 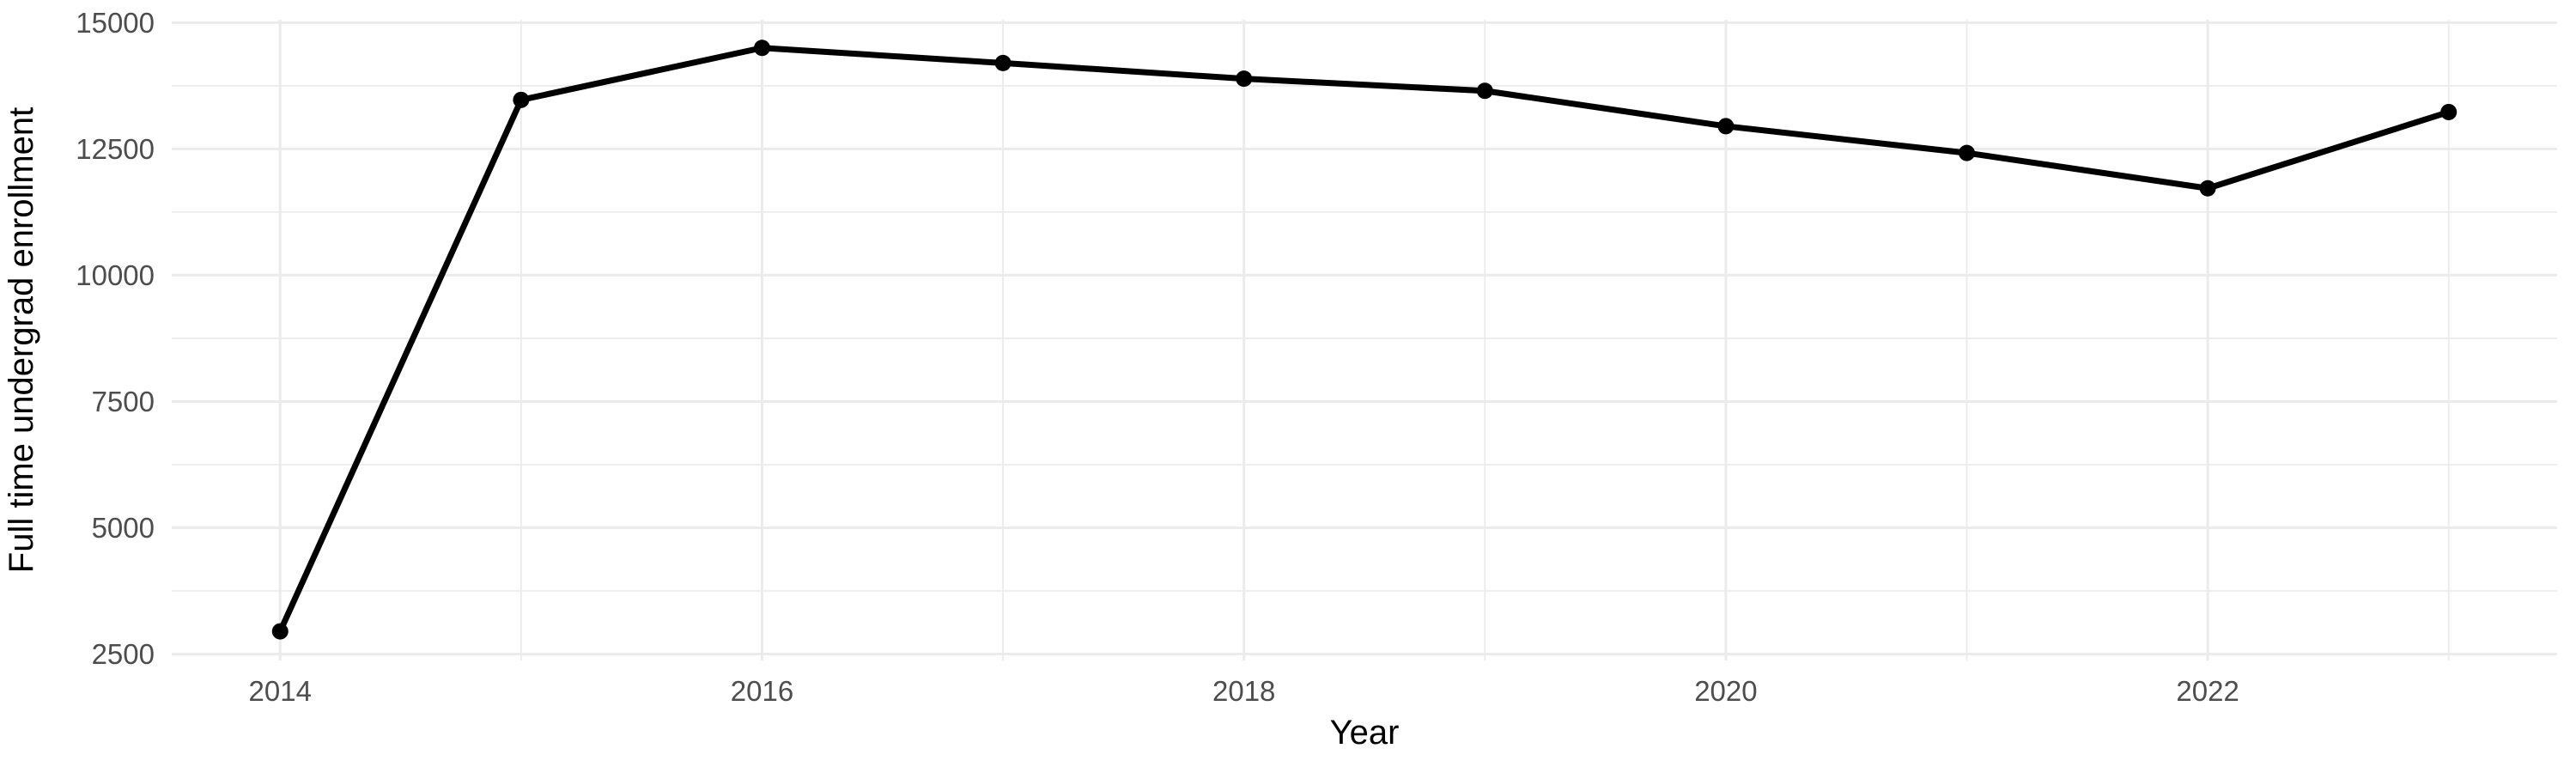 What do you see at coordinates (2207, 691) in the screenshot?
I see `x-tick-label: 2022` at bounding box center [2207, 691].